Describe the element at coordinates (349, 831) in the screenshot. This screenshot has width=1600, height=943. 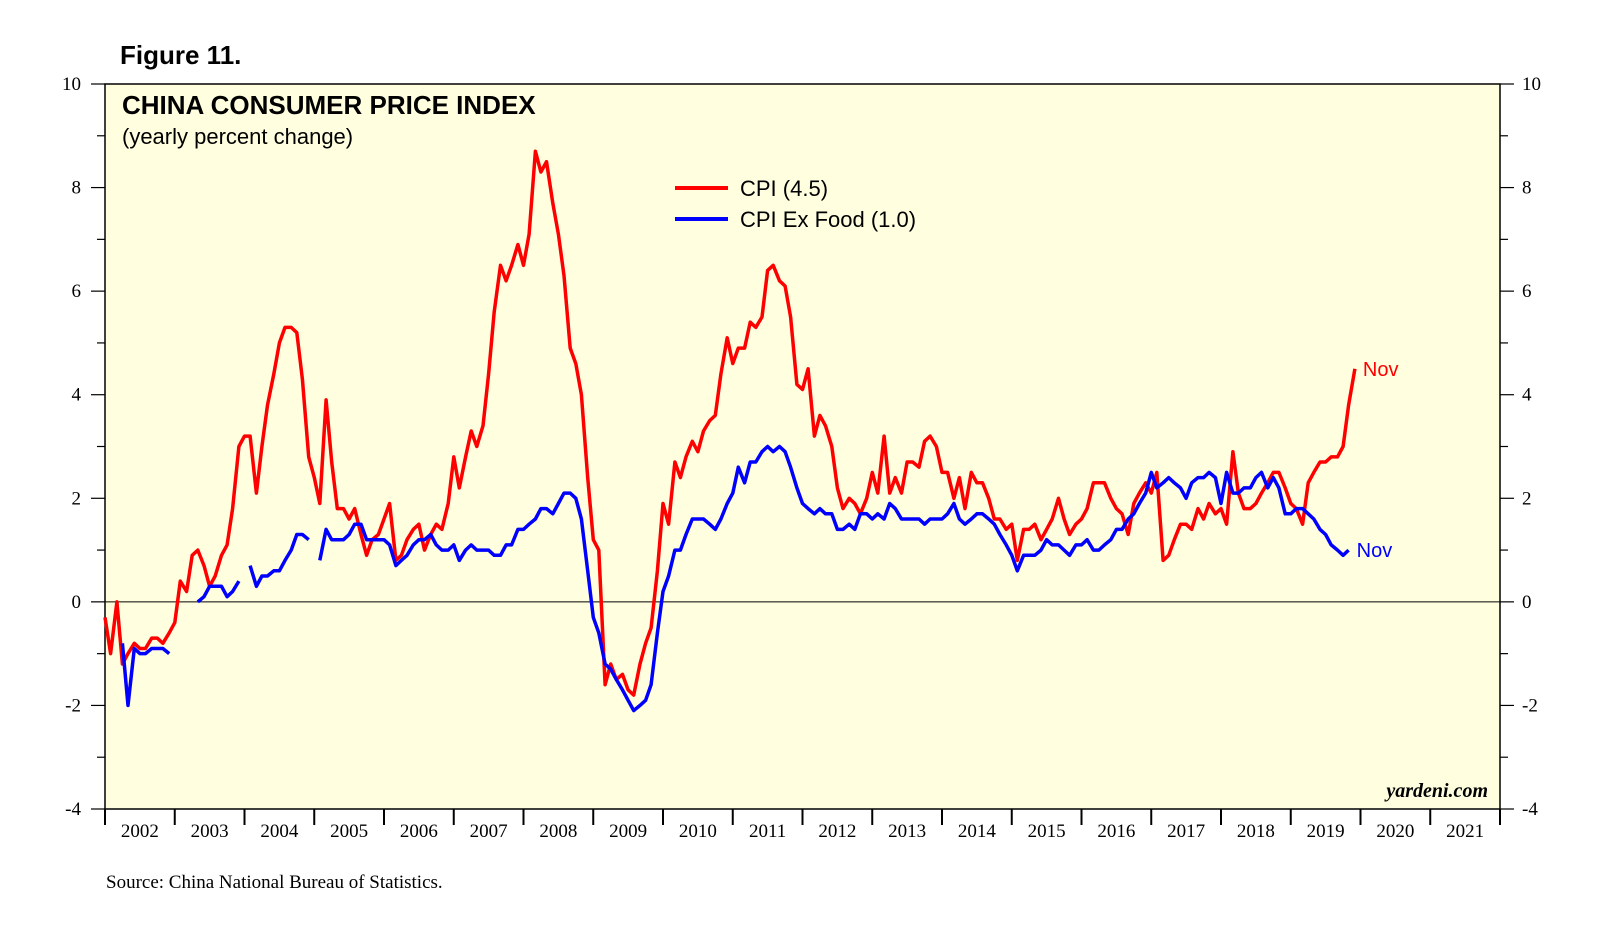
I see `x-tick-label: 2005` at that location.